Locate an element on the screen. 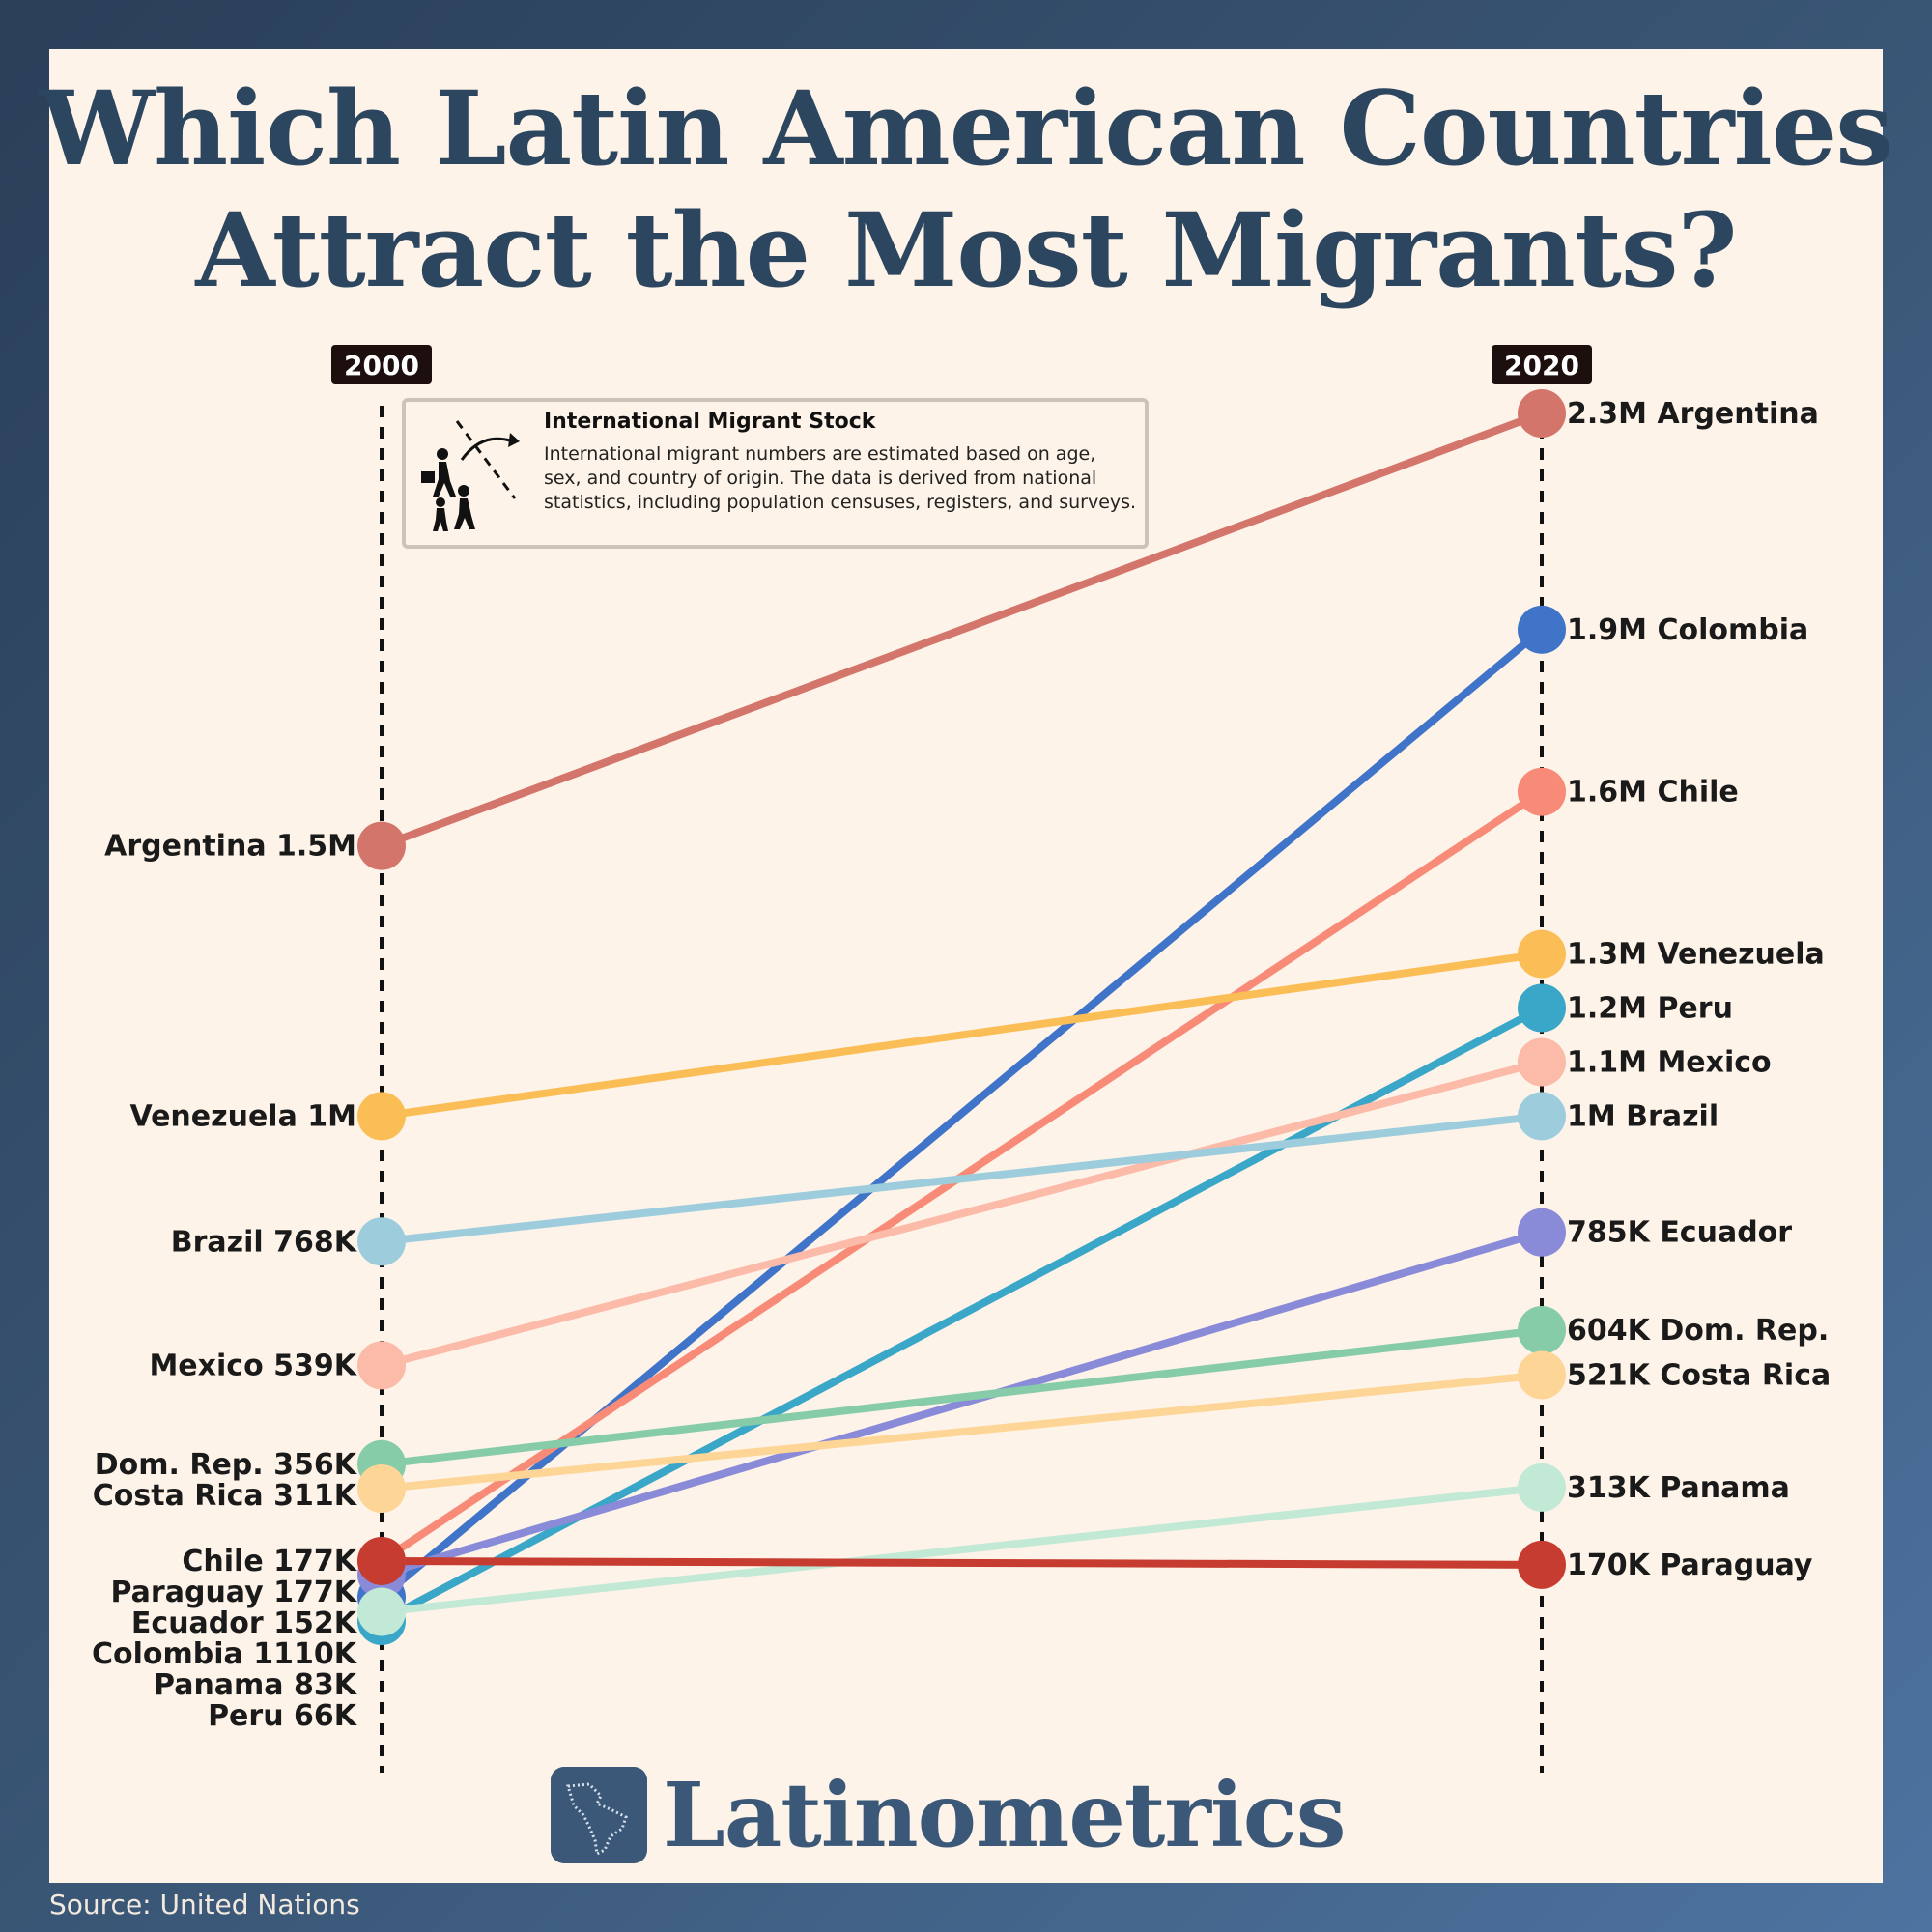 The image size is (1932, 1932). label-2020-chile: 1.6M Chile is located at coordinates (1653, 793).